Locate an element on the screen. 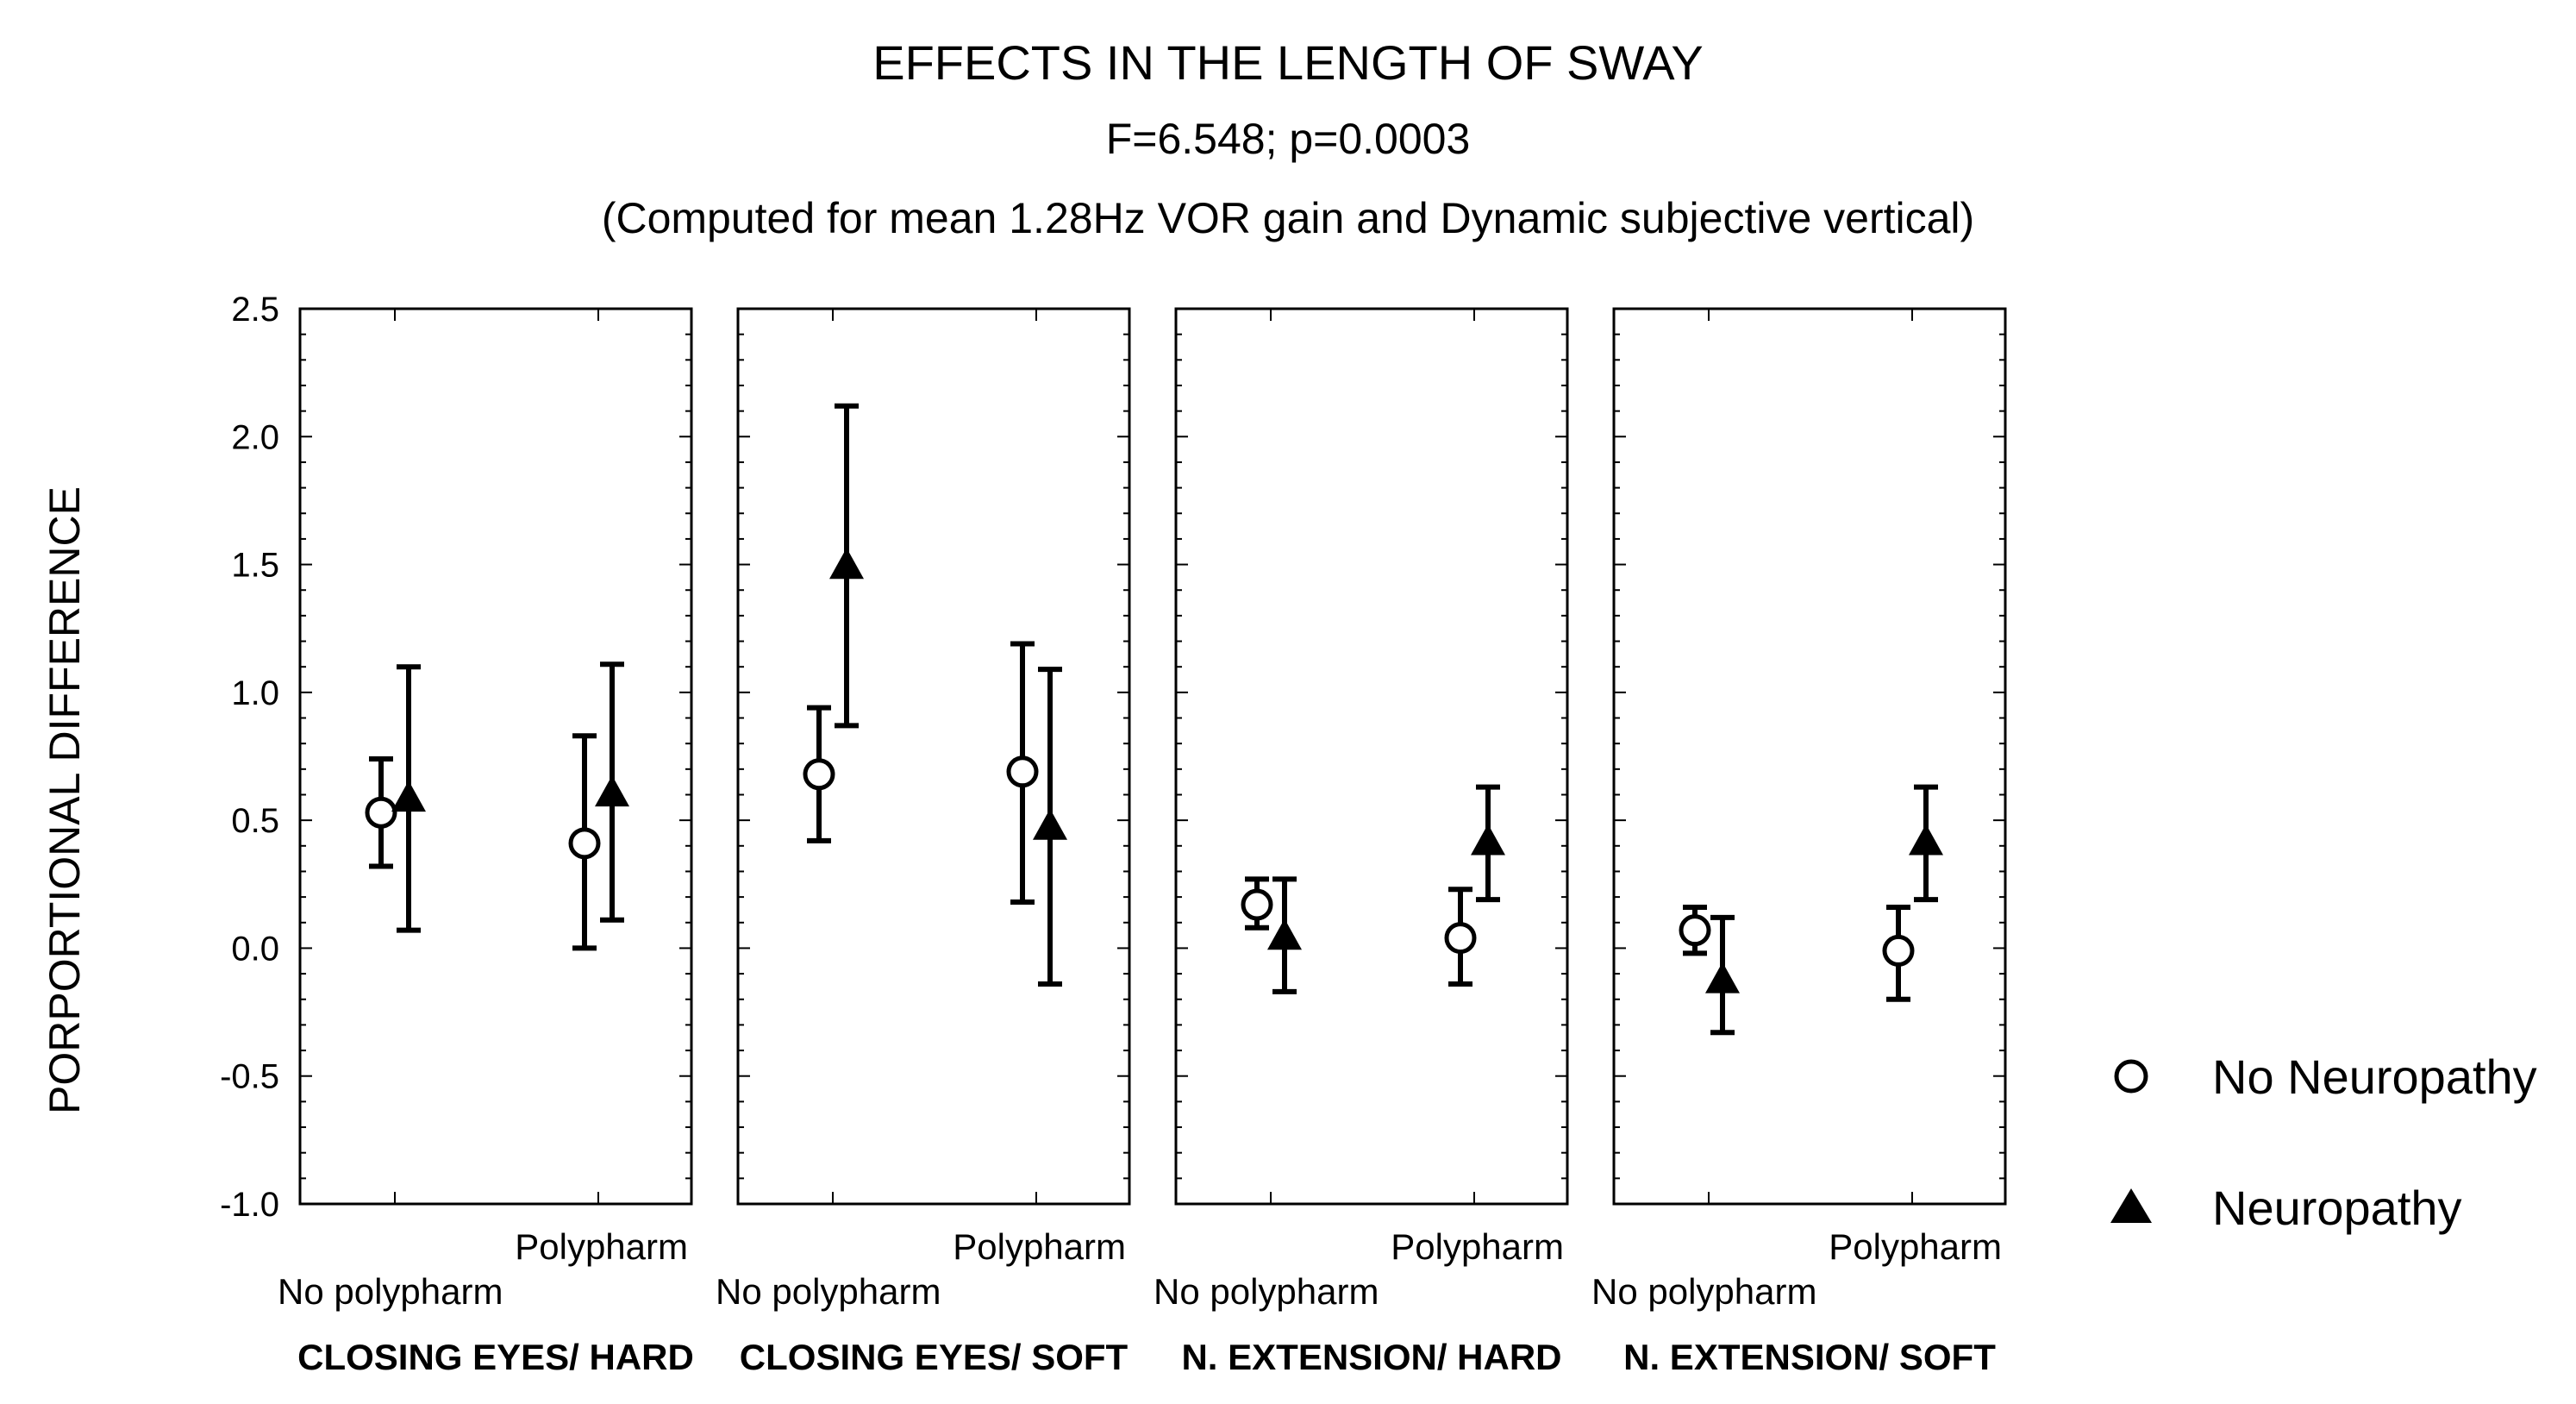 The height and width of the screenshot is (1404, 2576). y-tick-label: 1.5 is located at coordinates (255, 566).